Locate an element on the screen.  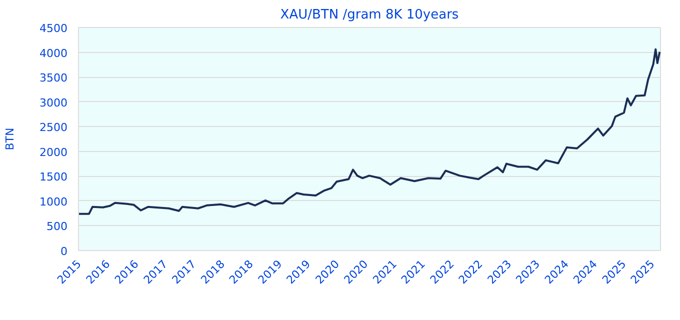
y-tick-label: 0 is located at coordinates (64, 251).